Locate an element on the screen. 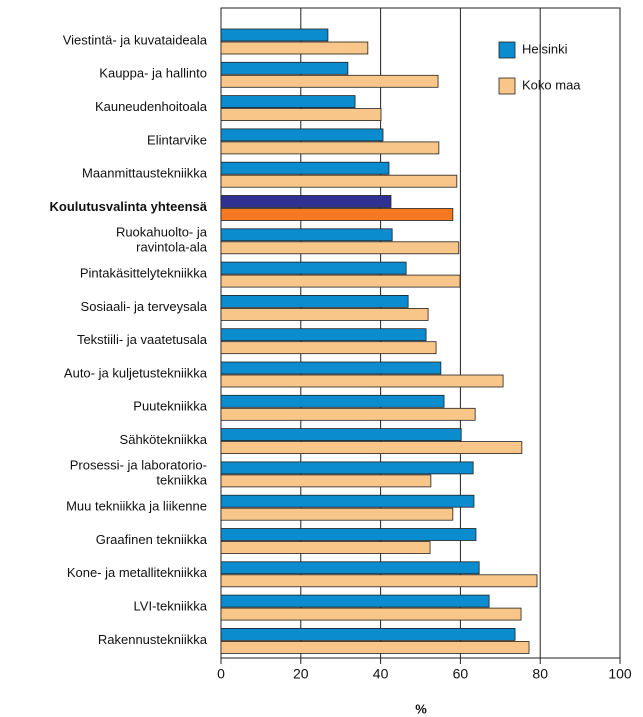 Image resolution: width=643 pixels, height=717 pixels. y-tick-label: Pintakäsittelytekniikka is located at coordinates (144, 273).